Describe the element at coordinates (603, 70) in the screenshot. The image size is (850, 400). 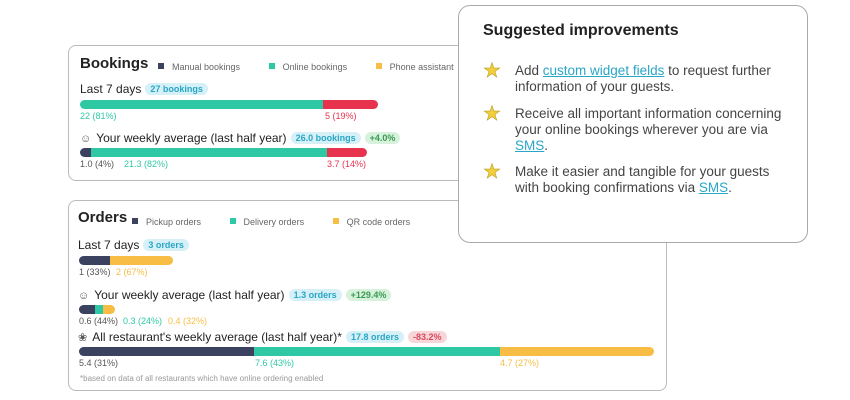
I see `custom-widget-fields-link: custom widget fields` at that location.